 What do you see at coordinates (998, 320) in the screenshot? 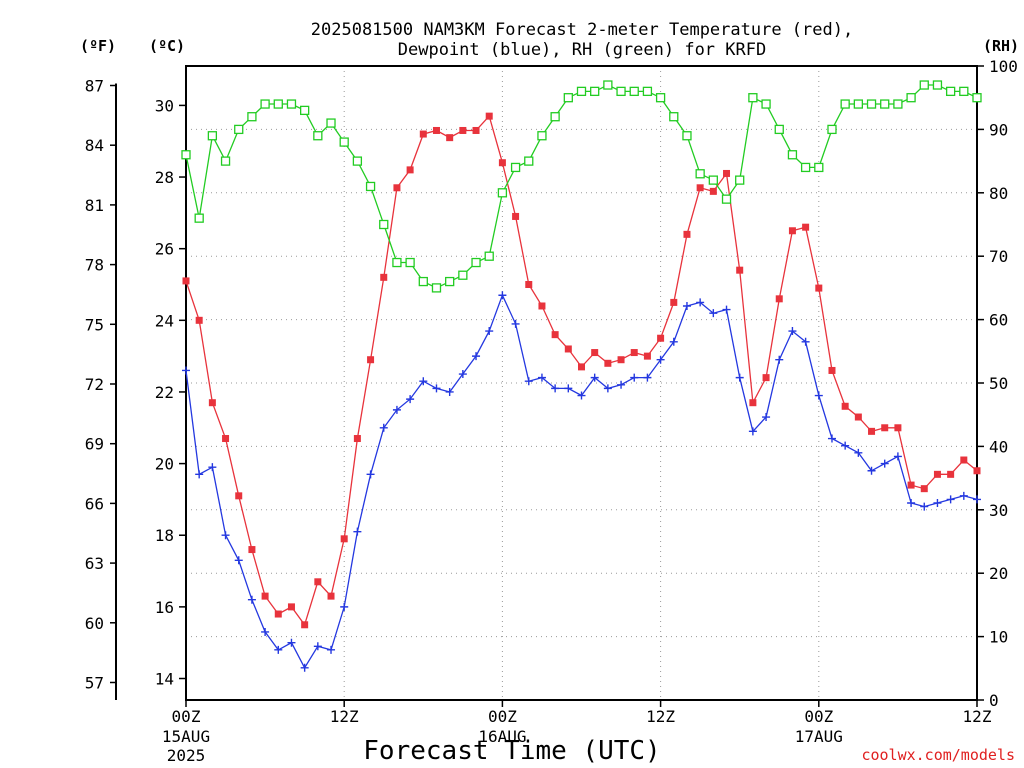
I see `rh-tick-label: 60` at bounding box center [998, 320].